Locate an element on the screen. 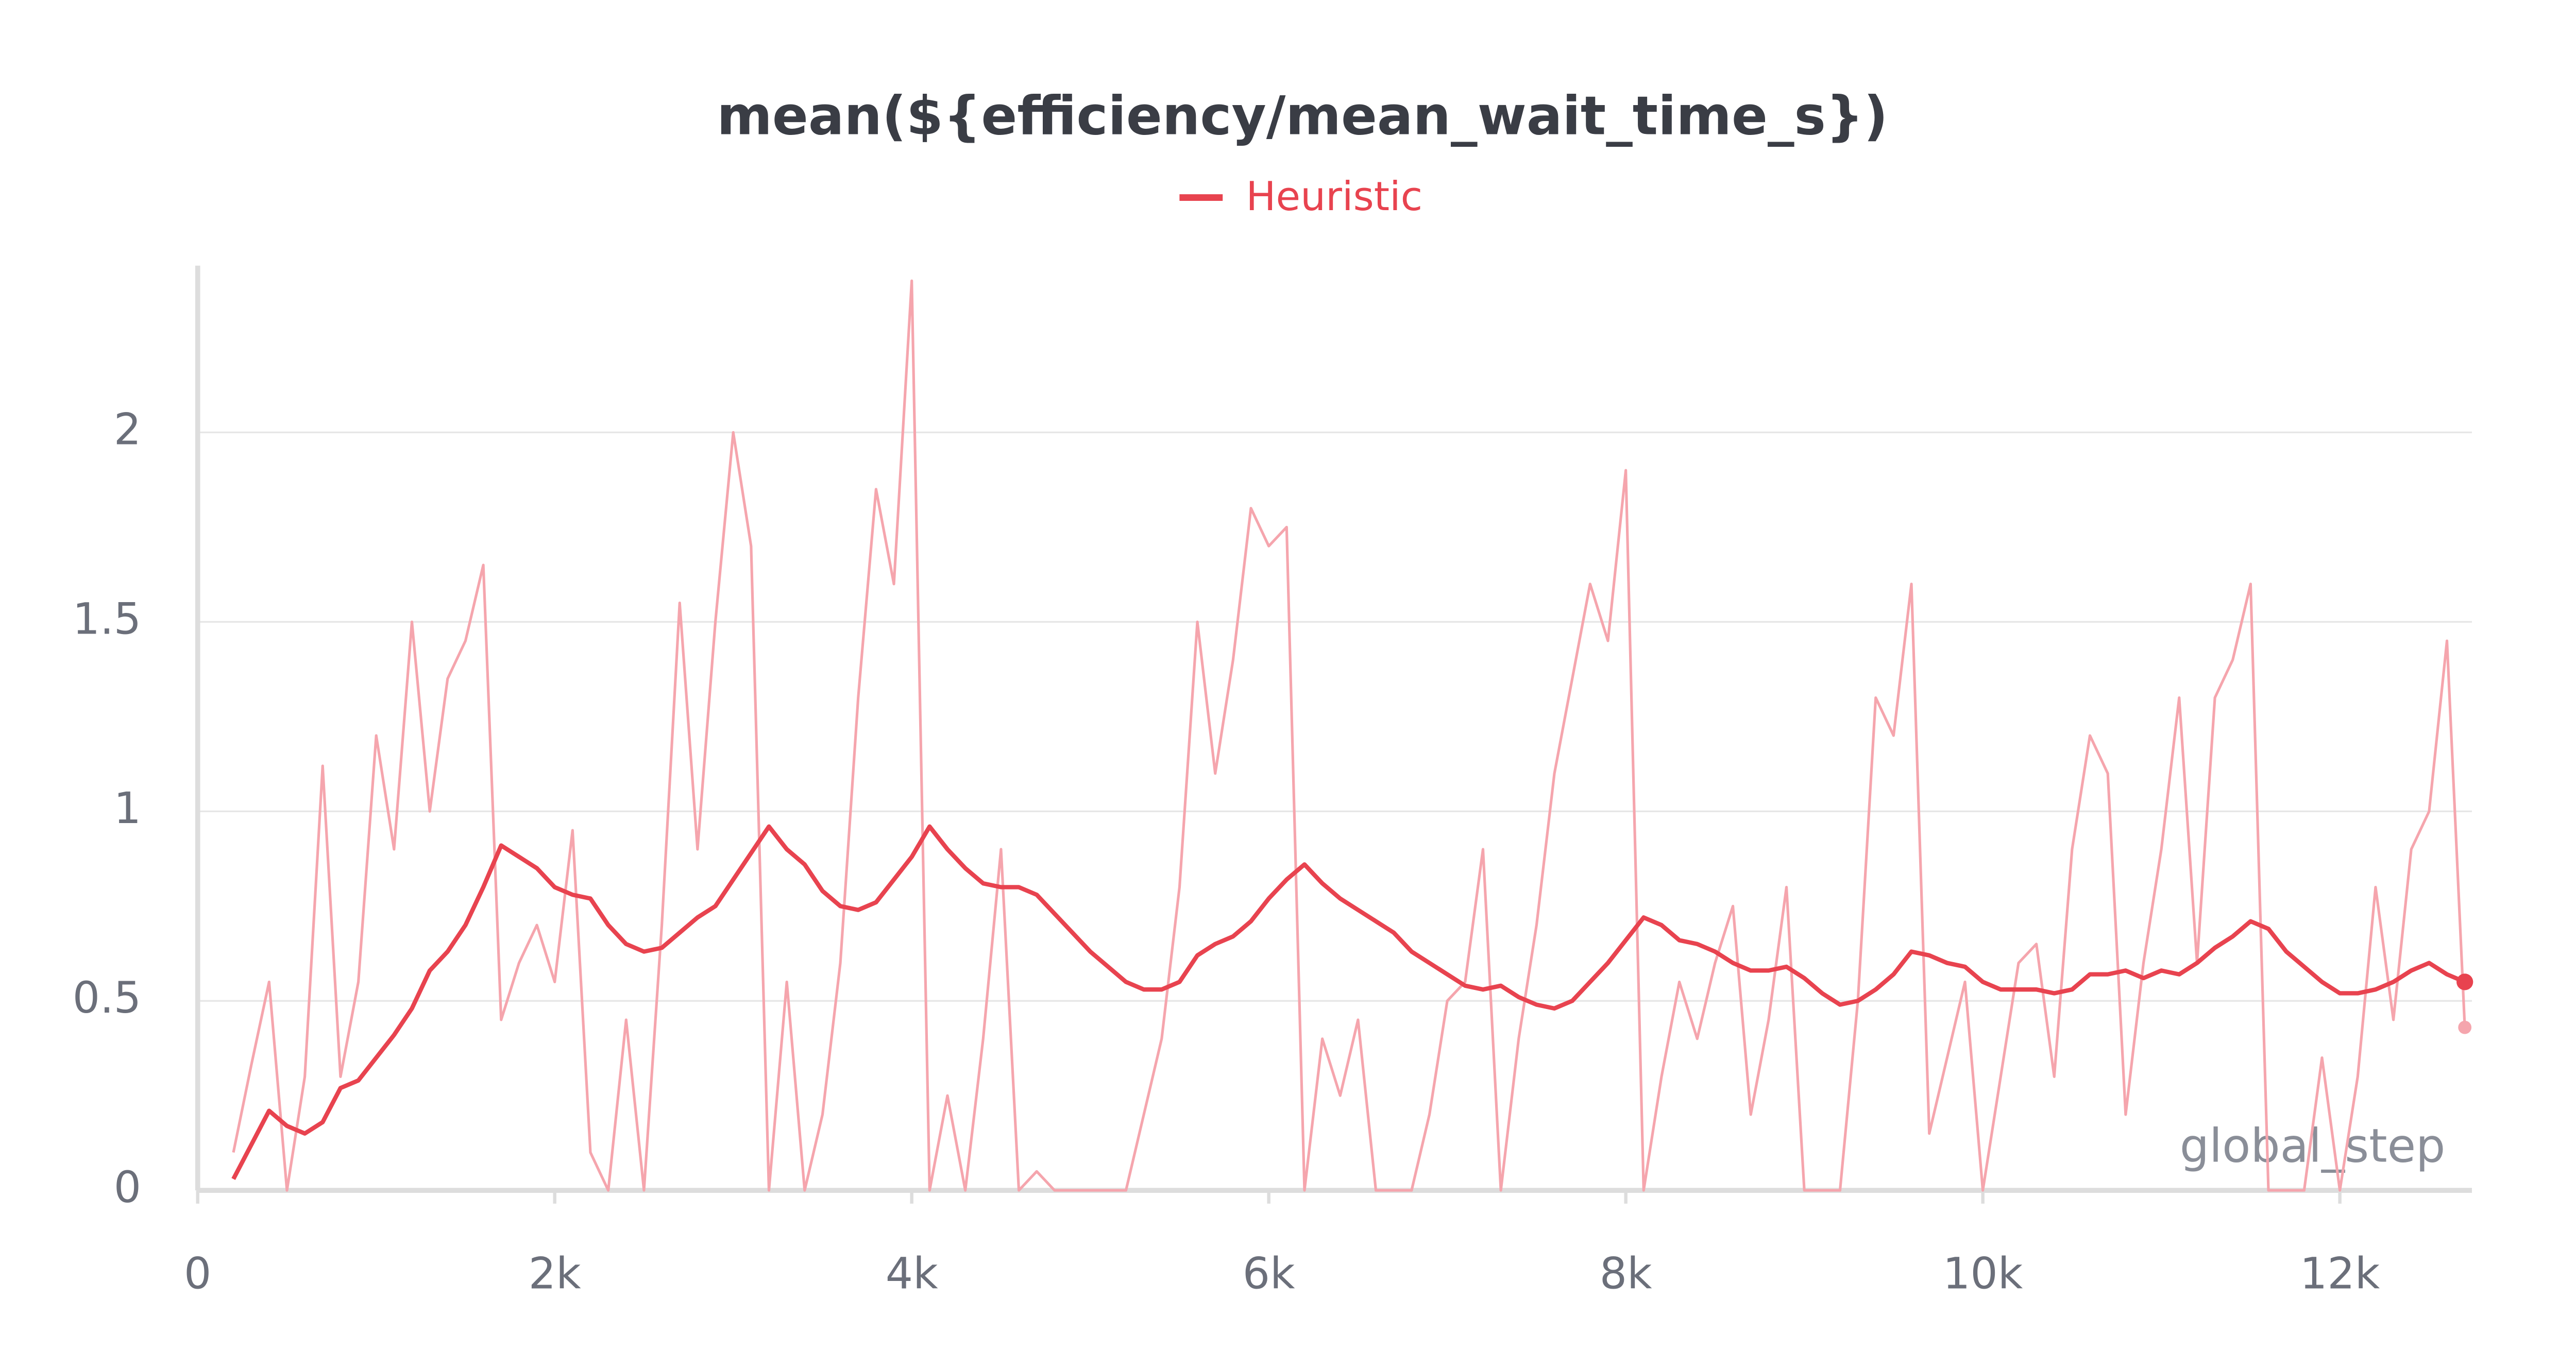 This screenshot has height=1368, width=2576. x-tick-label: 6k is located at coordinates (1269, 1274).